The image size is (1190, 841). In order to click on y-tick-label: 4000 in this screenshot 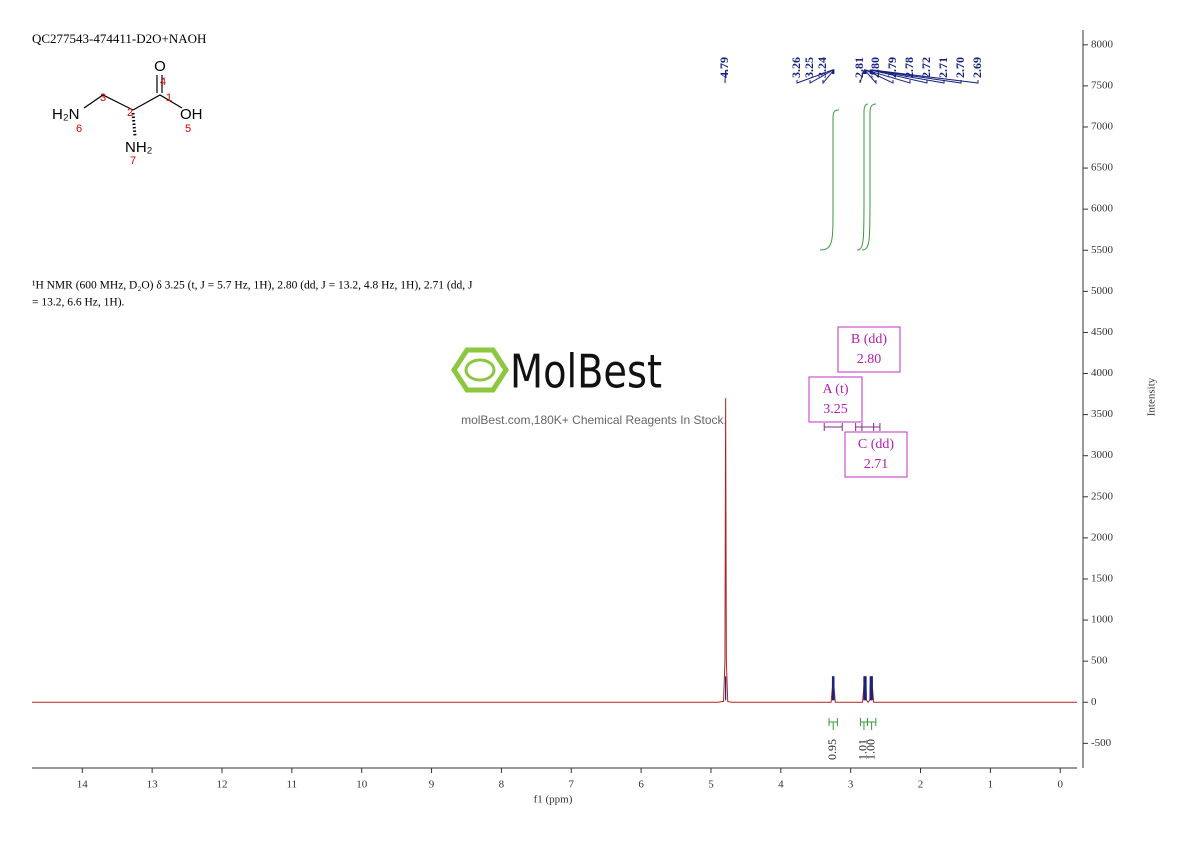, I will do `click(1102, 373)`.